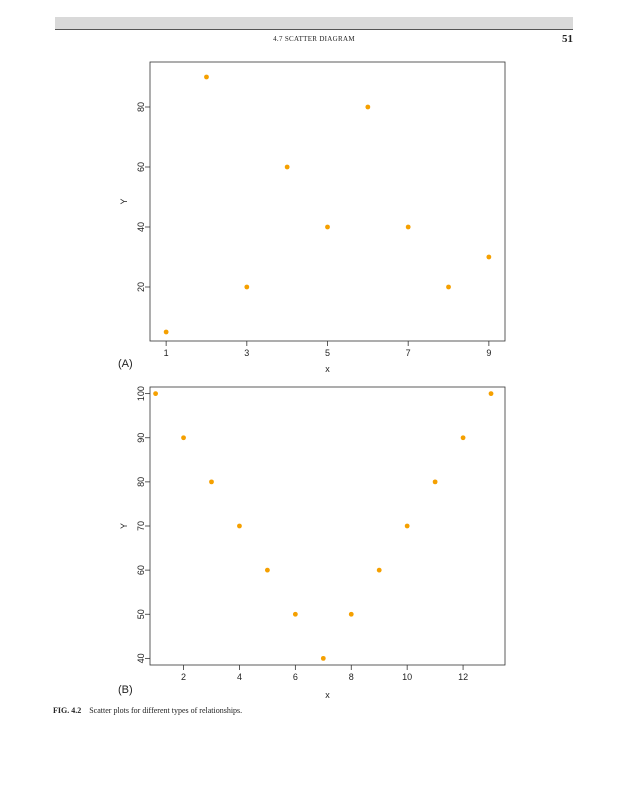 The height and width of the screenshot is (800, 625). I want to click on panel-b-x-tick-label: 10, so click(407, 677).